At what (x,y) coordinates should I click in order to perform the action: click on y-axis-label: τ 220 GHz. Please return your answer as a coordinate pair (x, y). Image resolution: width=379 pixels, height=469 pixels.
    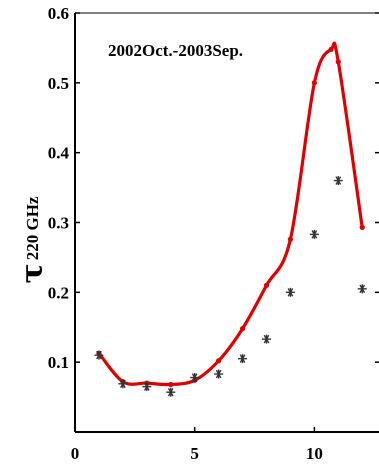
    Looking at the image, I should click on (32, 239).